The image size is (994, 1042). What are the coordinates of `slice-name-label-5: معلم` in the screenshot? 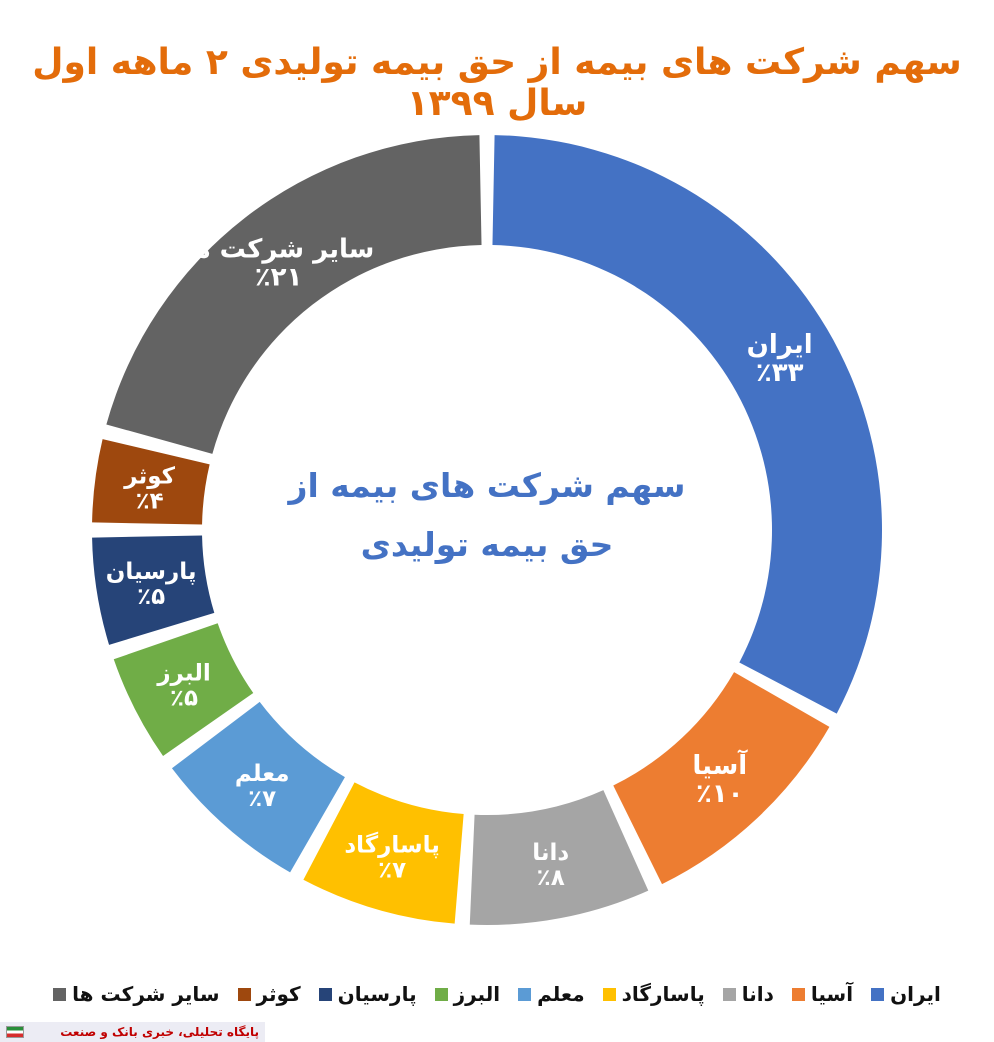 It's located at (262, 774).